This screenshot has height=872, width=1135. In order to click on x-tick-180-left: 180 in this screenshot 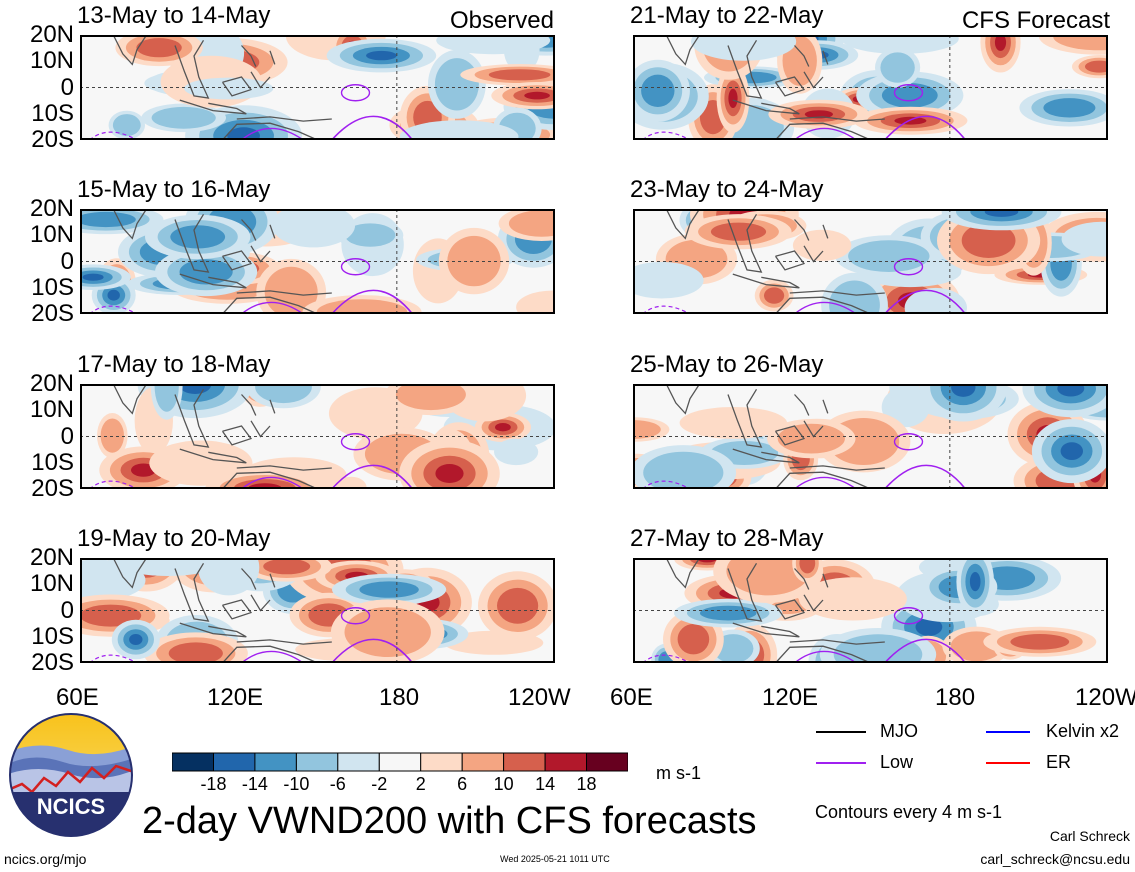, I will do `click(399, 697)`.